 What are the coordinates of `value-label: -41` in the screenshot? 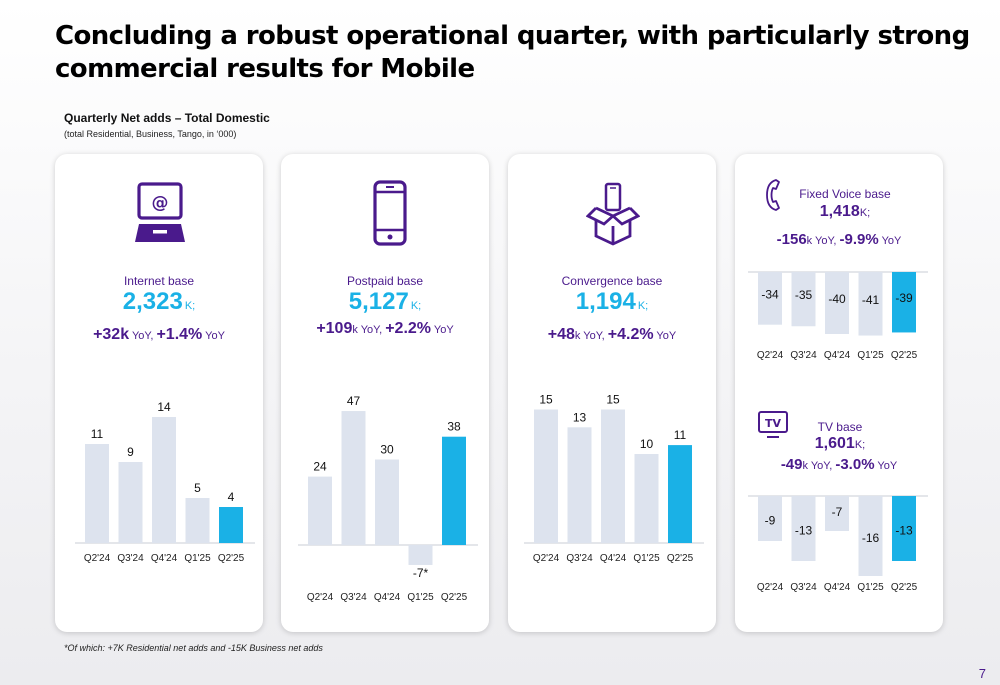 It's located at (871, 300).